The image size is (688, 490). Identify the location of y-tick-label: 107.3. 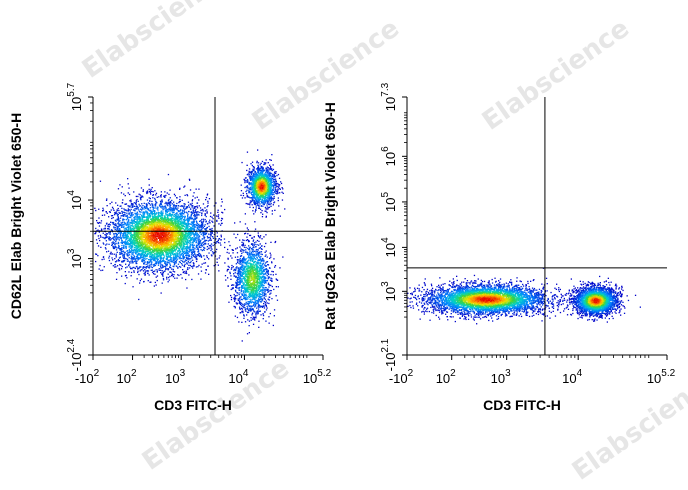
(389, 96).